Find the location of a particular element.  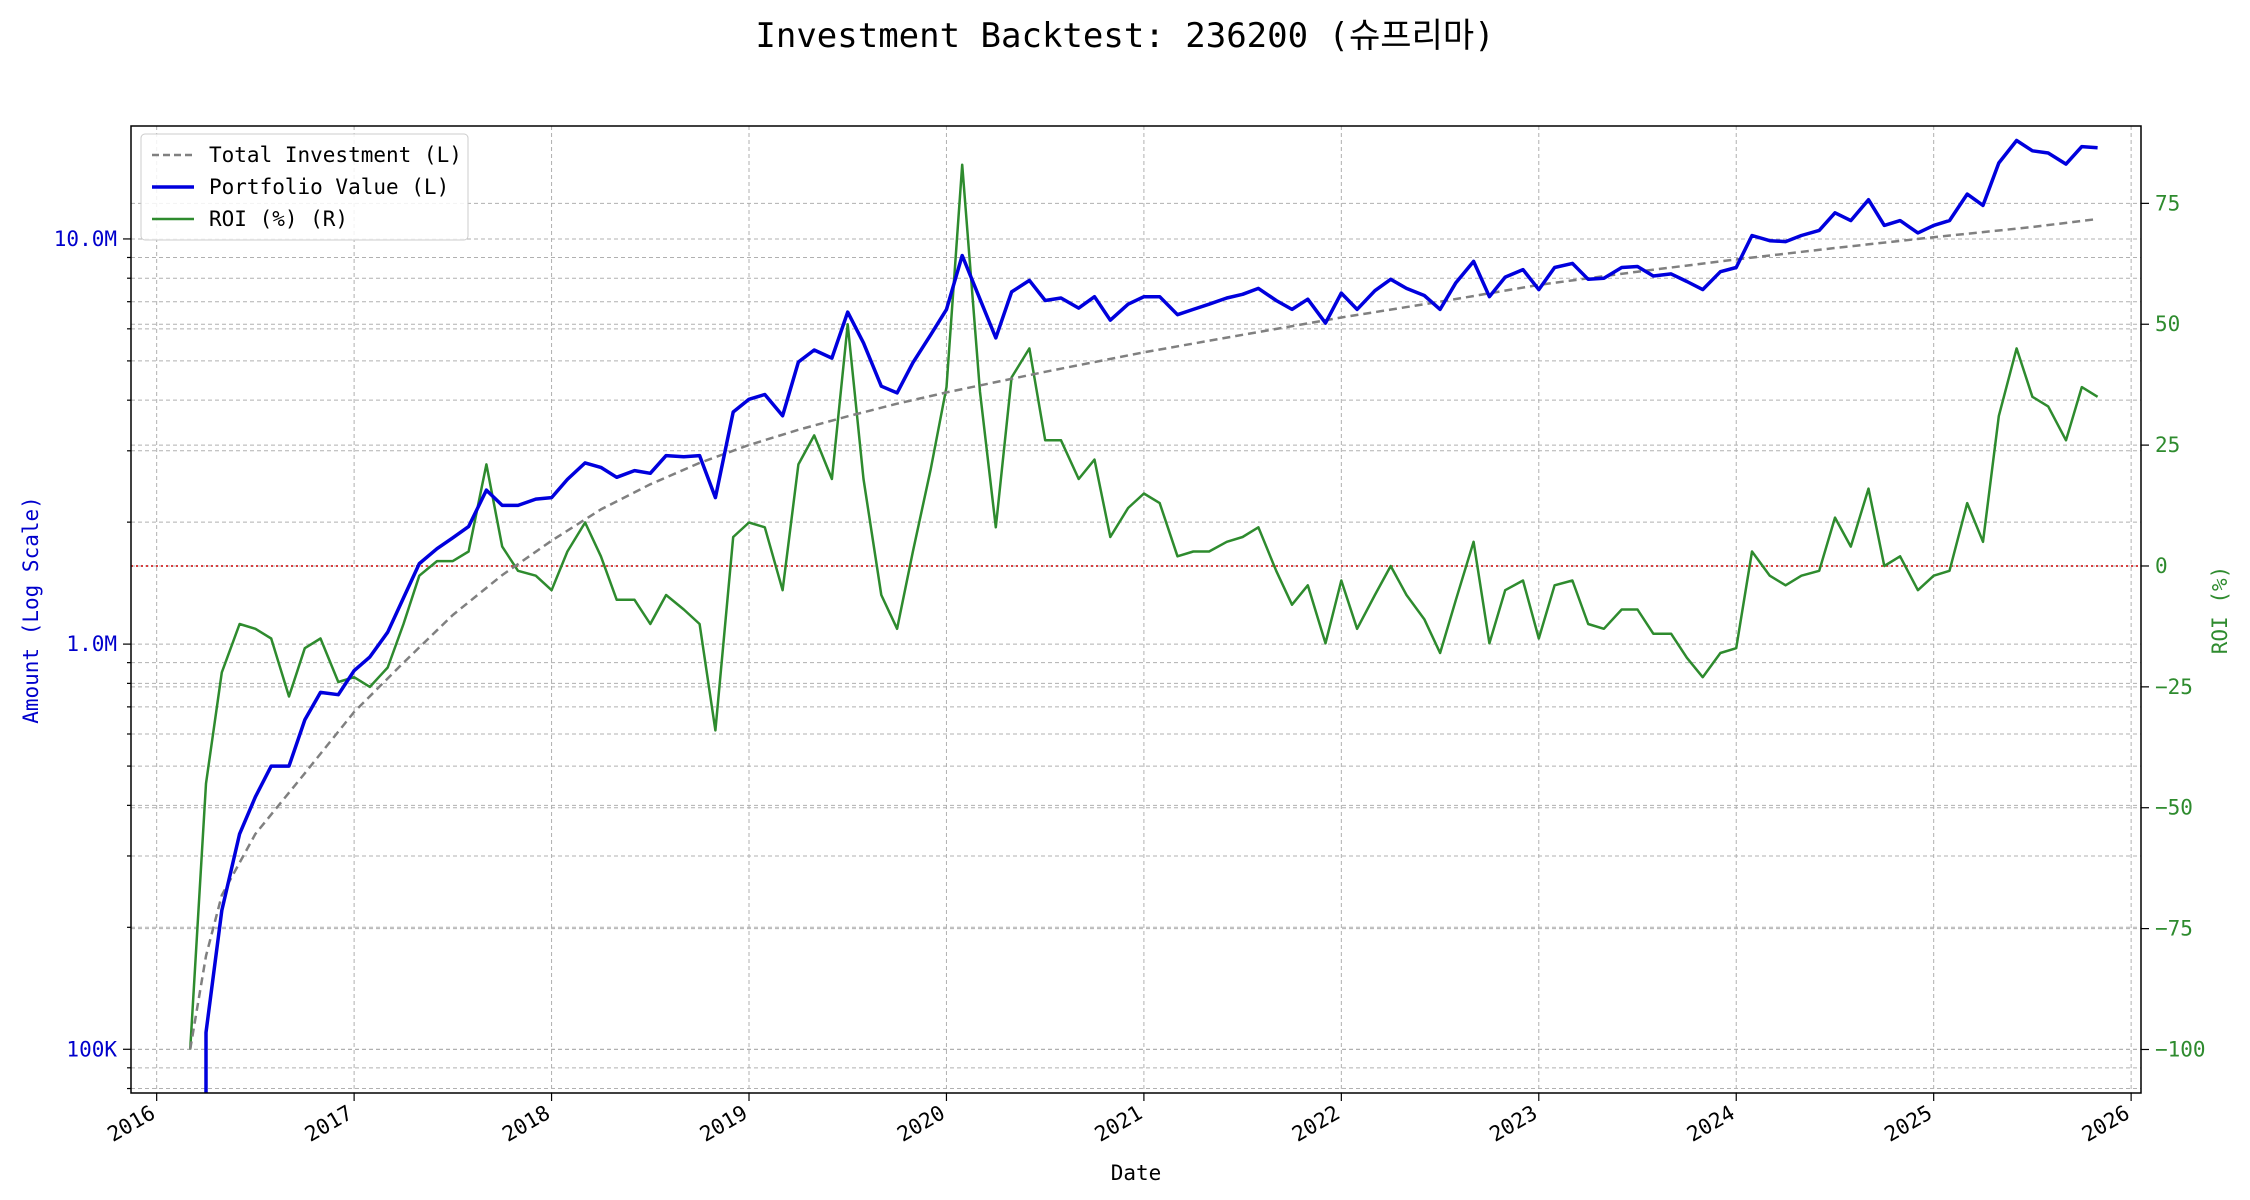

chart-title: Investment Backtest: 236200 (슈프리마) is located at coordinates (1124, 36).